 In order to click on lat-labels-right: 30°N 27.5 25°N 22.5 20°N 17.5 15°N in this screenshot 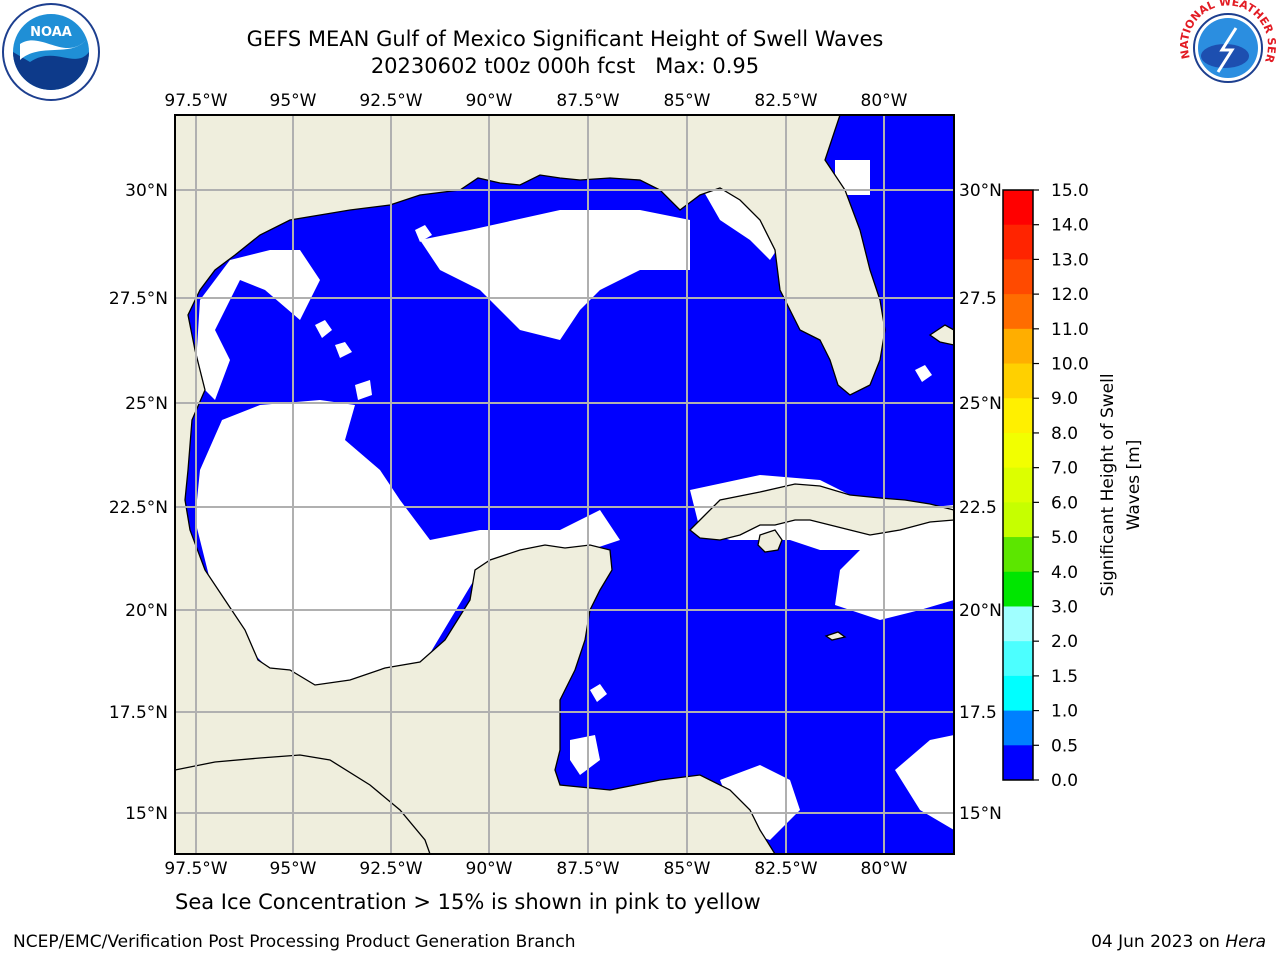, I will do `click(980, 502)`.